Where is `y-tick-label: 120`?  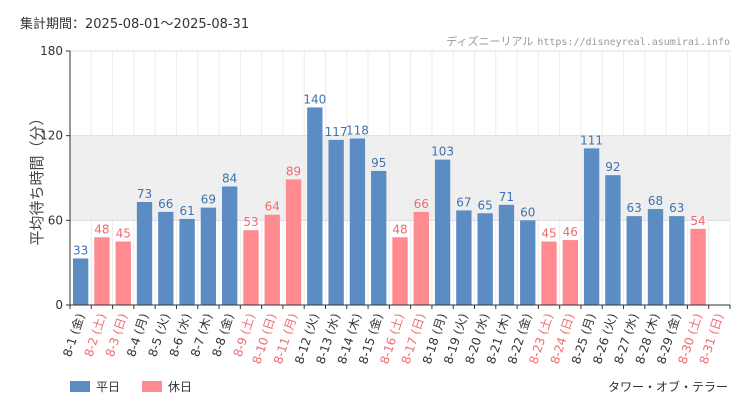
y-tick-label: 120 is located at coordinates (51, 136).